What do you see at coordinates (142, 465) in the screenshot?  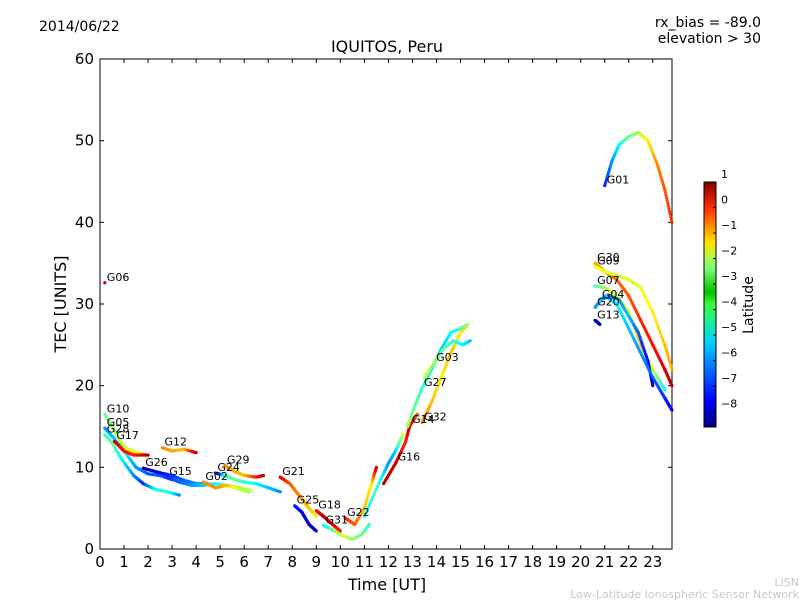 I see `series-G28` at bounding box center [142, 465].